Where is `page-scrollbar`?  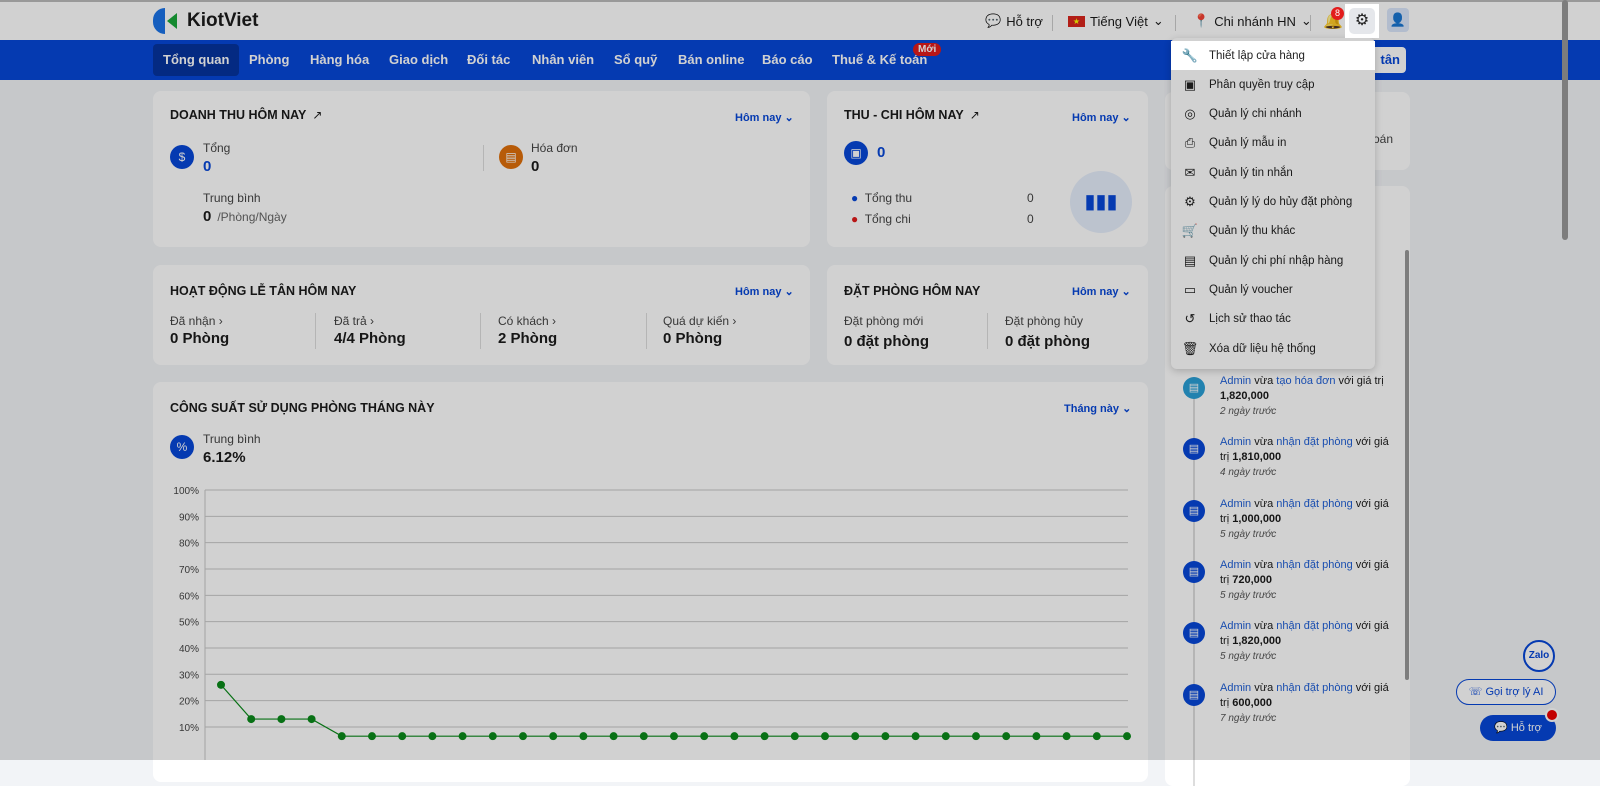
page-scrollbar is located at coordinates (1565, 120).